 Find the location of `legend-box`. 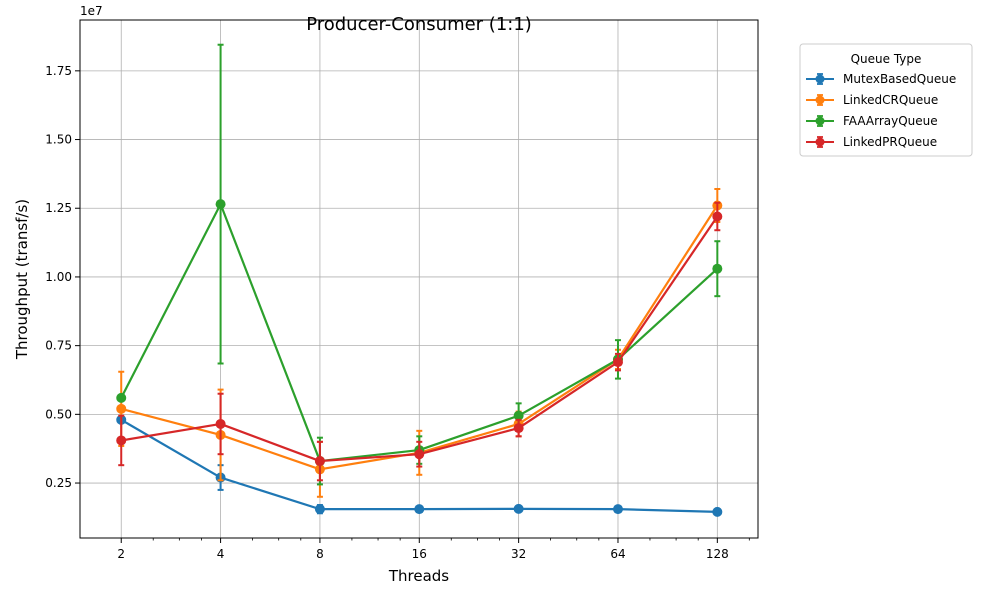

legend-box is located at coordinates (886, 100).